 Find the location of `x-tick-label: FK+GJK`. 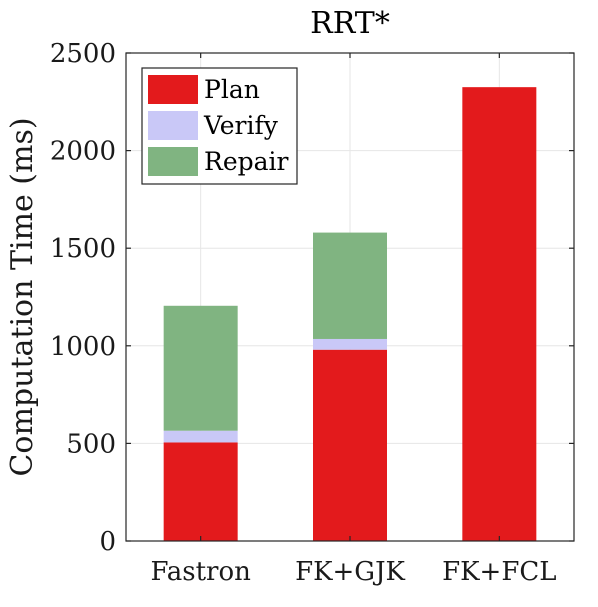

x-tick-label: FK+GJK is located at coordinates (350, 572).